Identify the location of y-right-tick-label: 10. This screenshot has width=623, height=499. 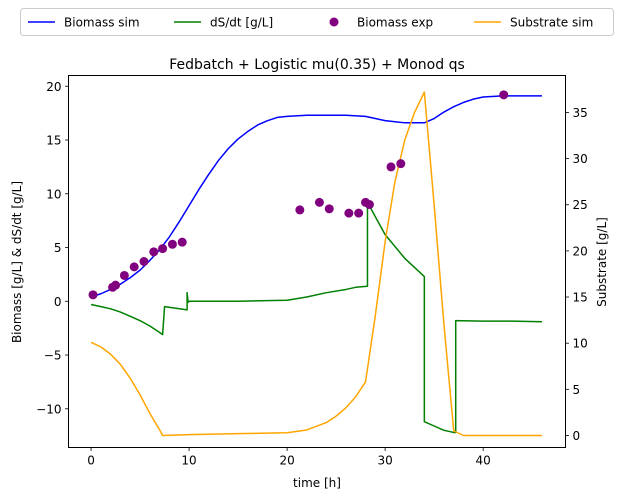
(580, 344).